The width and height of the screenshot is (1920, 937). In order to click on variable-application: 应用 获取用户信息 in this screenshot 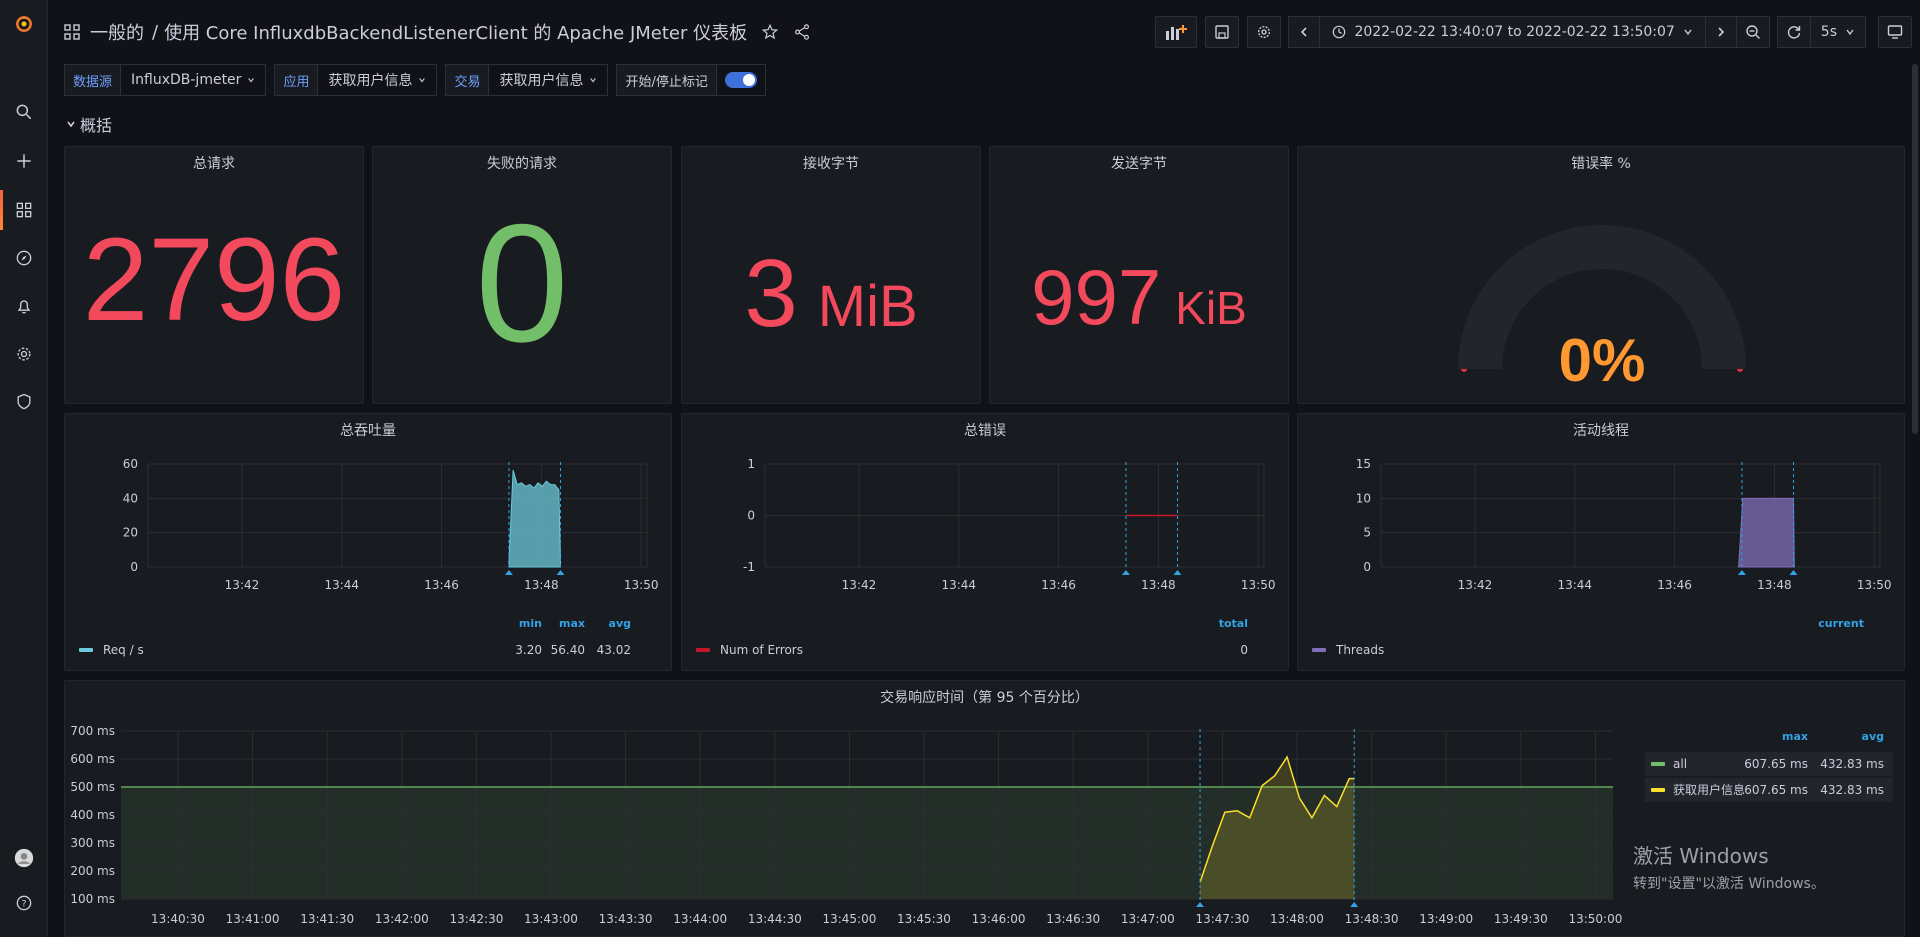, I will do `click(356, 80)`.